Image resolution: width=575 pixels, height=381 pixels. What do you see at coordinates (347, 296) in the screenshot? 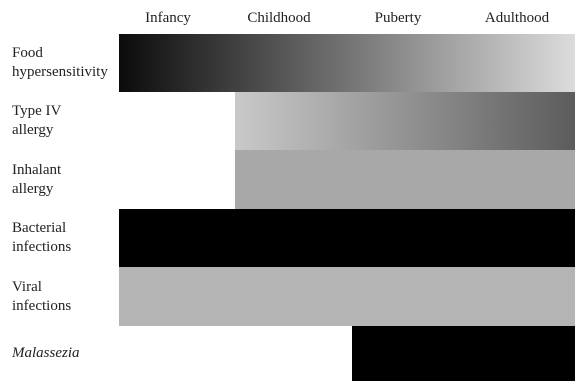
I see `bar-viral-infections` at bounding box center [347, 296].